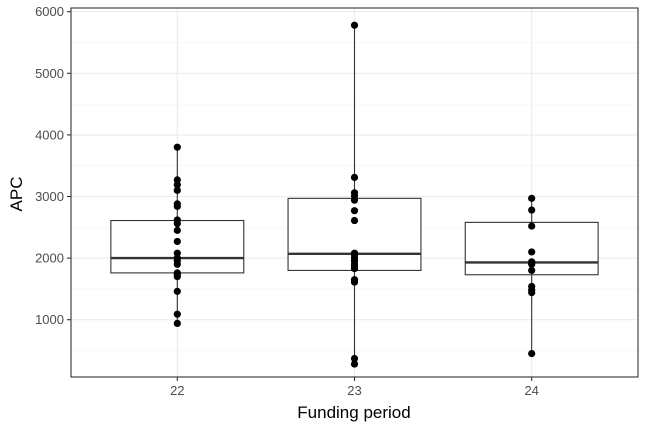 Image resolution: width=648 pixels, height=432 pixels. I want to click on y-tick-label: 1000, so click(49, 319).